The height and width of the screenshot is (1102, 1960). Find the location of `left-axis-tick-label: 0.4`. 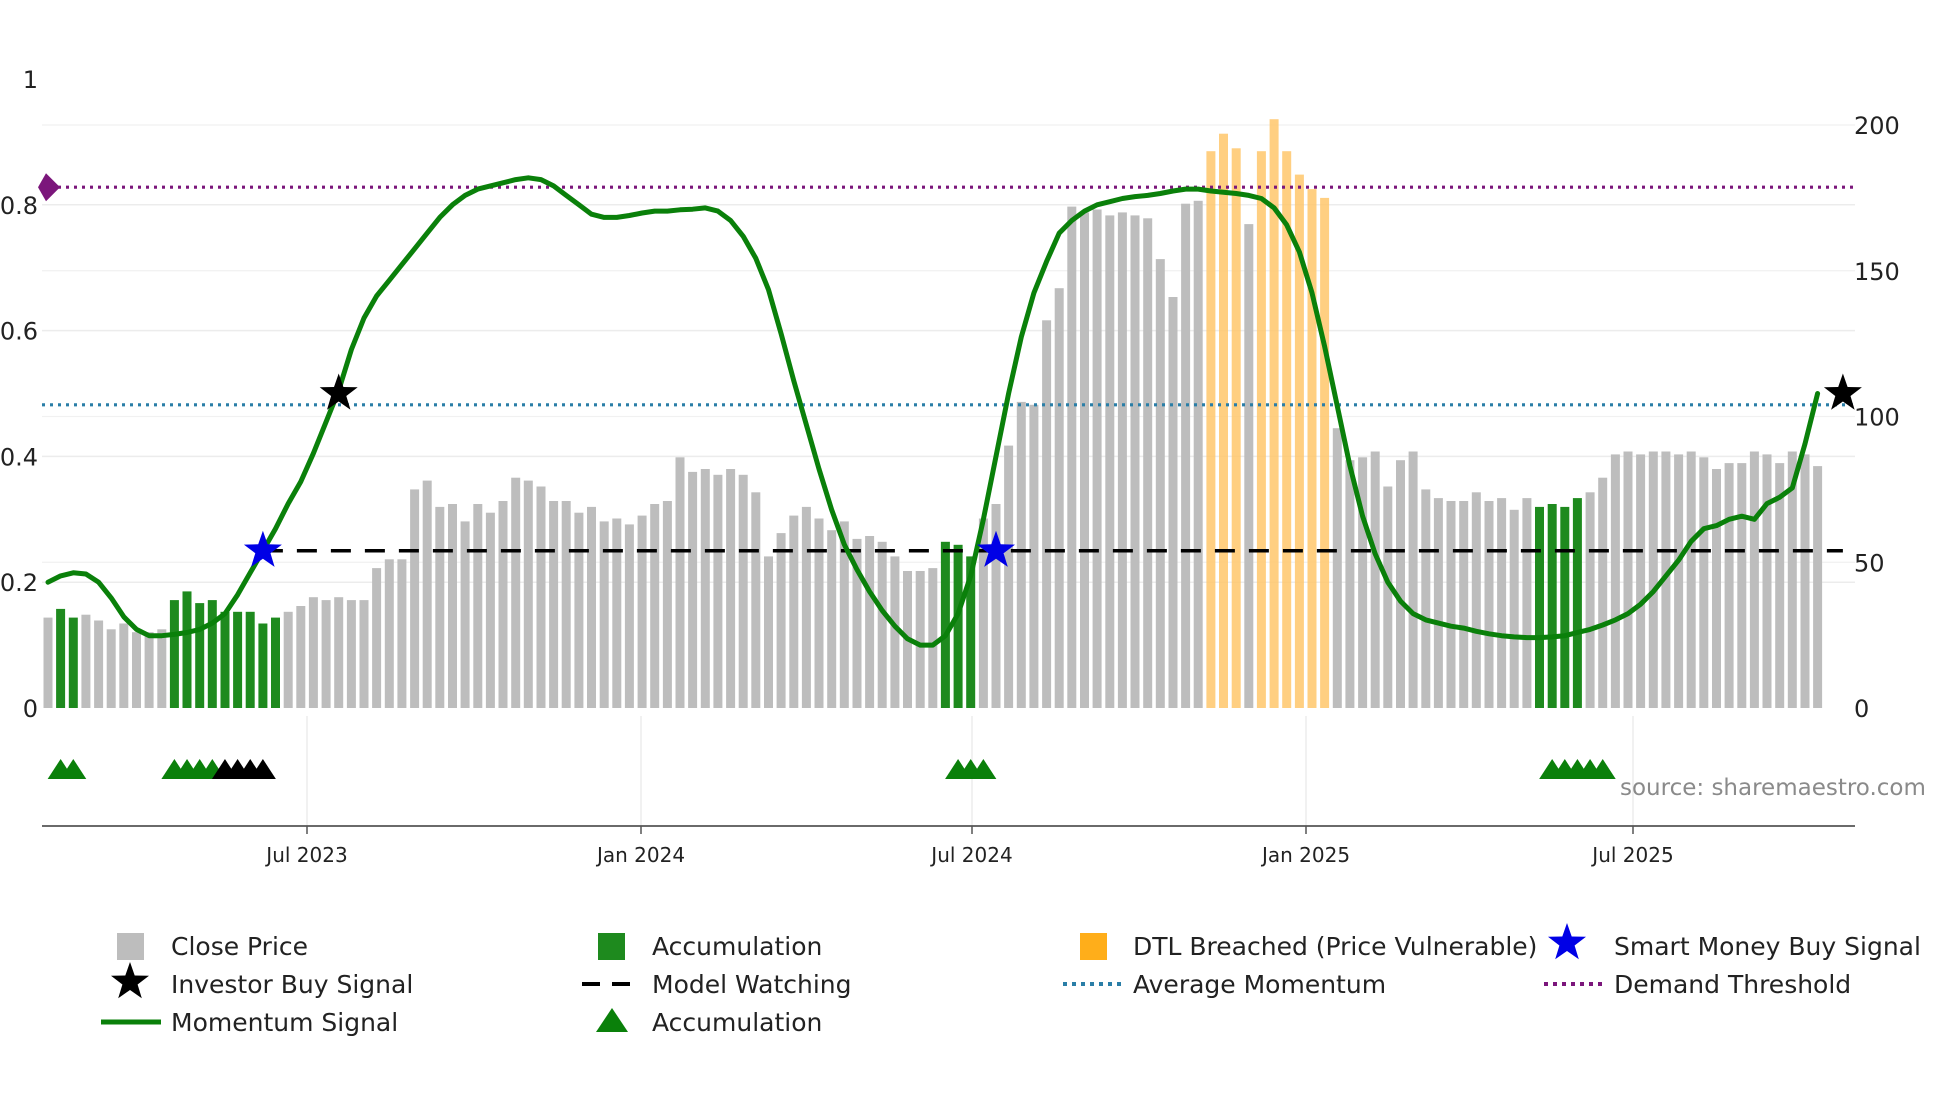

left-axis-tick-label: 0.4 is located at coordinates (19, 457).